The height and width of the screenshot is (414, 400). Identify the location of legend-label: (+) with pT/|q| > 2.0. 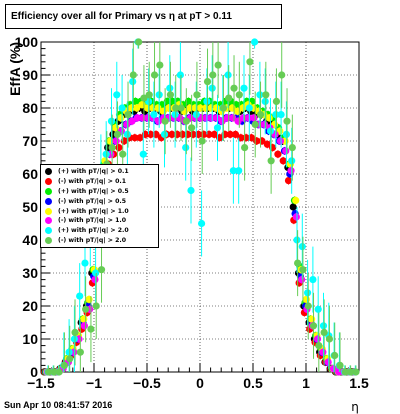
(93, 231).